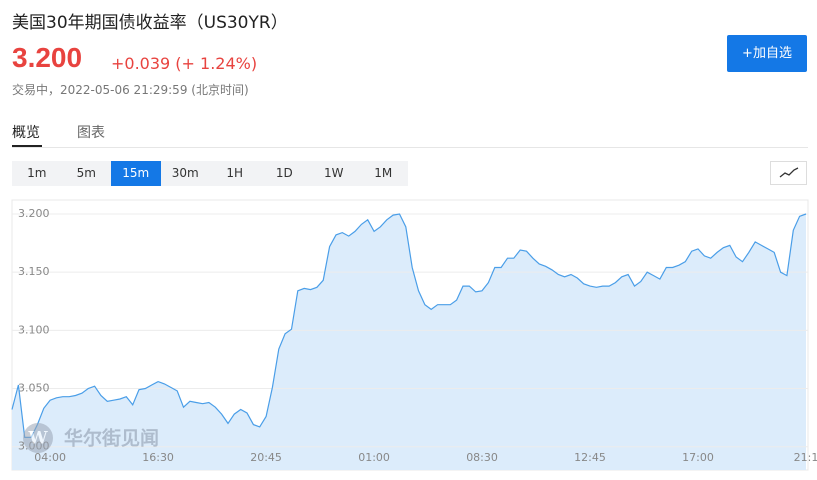  I want to click on watermark-text: 华尔街见闻, so click(111, 438).